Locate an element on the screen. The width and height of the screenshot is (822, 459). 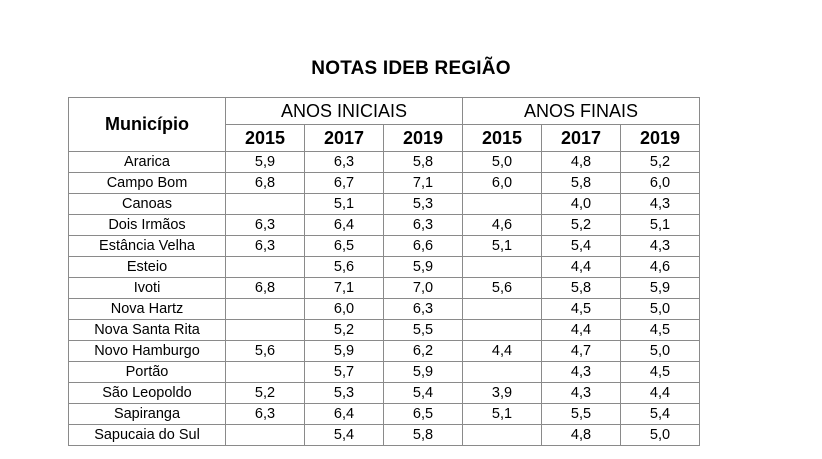
cell-score: 4,0 is located at coordinates (581, 204).